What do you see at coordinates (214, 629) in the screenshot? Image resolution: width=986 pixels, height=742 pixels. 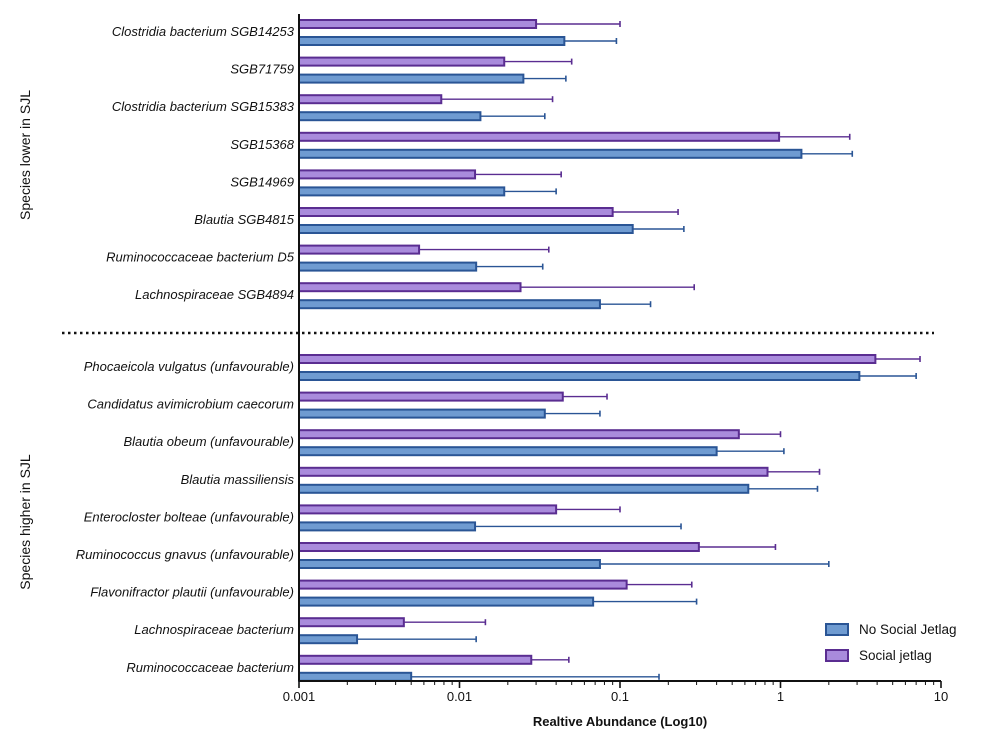 I see `category-label: Lachnospiraceae bacterium` at bounding box center [214, 629].